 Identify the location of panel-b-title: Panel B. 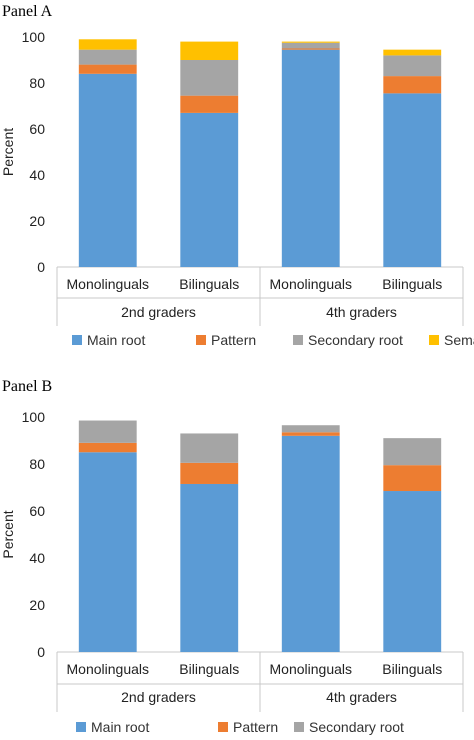
(27, 386).